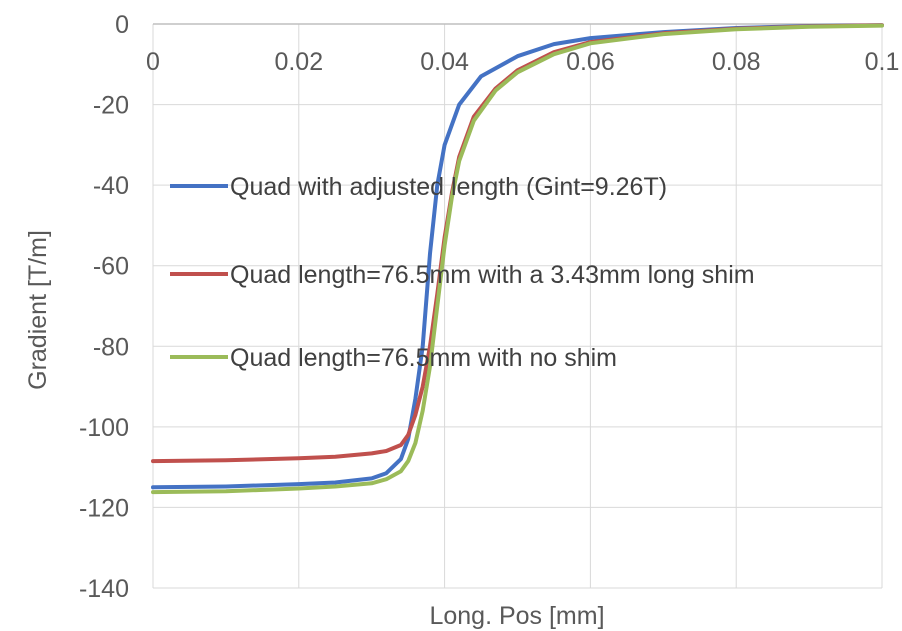 The width and height of the screenshot is (902, 631). I want to click on y-tick-label: -120, so click(104, 508).